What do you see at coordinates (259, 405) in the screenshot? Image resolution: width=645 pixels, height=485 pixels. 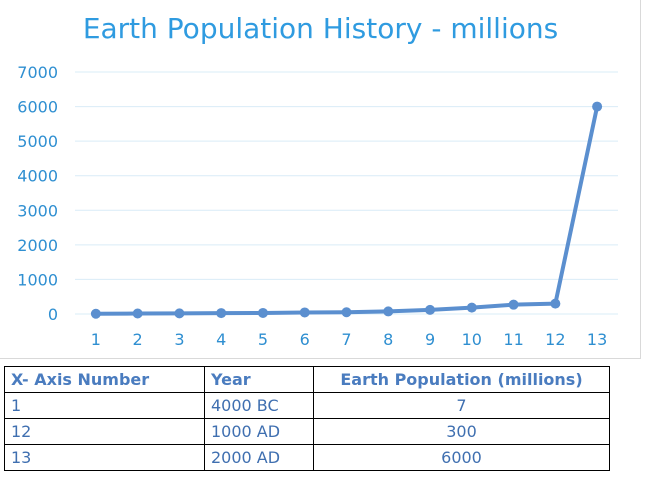 I see `table-cell: 4000 BC` at bounding box center [259, 405].